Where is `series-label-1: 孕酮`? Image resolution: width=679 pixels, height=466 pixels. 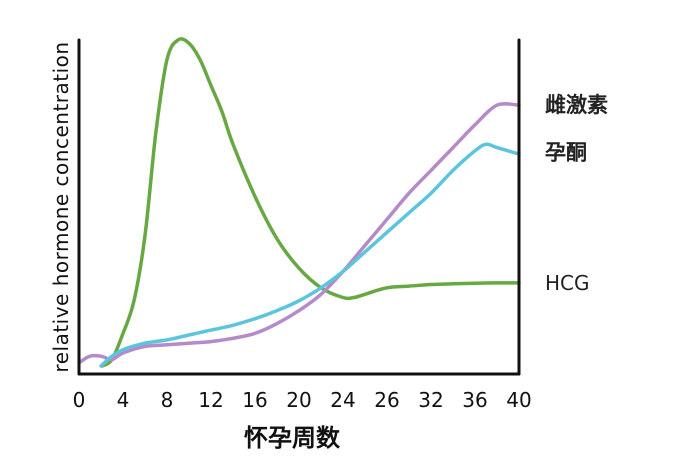
series-label-1: 孕酮 is located at coordinates (566, 152).